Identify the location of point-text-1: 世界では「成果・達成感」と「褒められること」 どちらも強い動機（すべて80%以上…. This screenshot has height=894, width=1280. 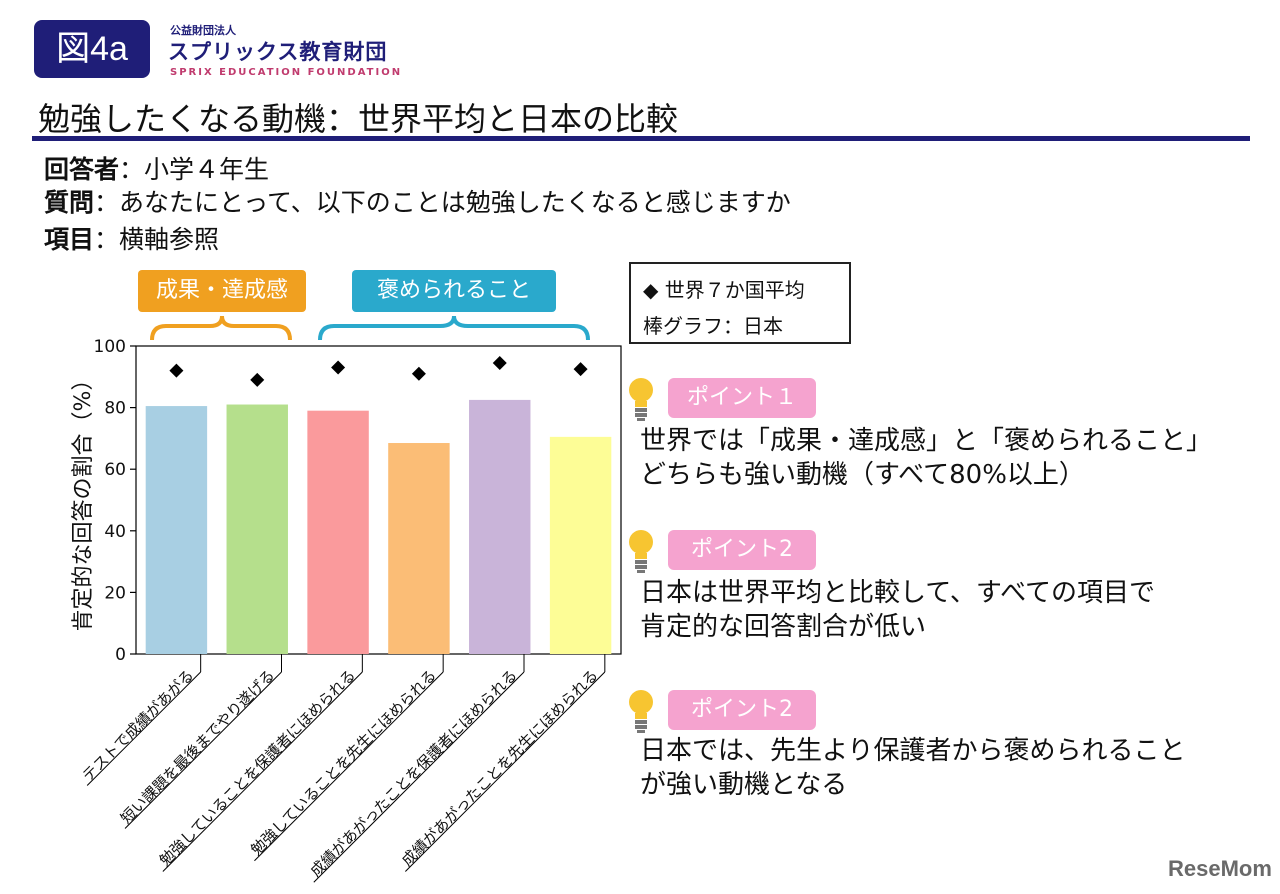
(926, 458).